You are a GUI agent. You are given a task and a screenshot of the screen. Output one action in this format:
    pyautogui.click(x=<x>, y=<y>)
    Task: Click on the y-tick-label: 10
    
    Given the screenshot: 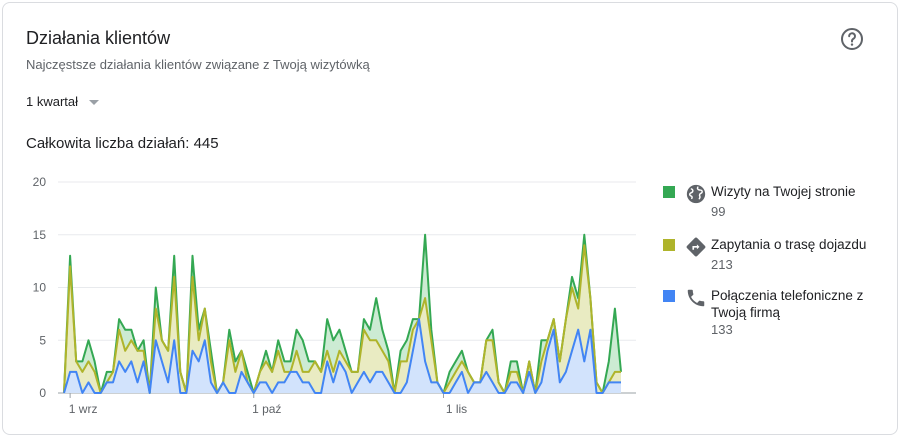 What is the action you would take?
    pyautogui.click(x=40, y=288)
    